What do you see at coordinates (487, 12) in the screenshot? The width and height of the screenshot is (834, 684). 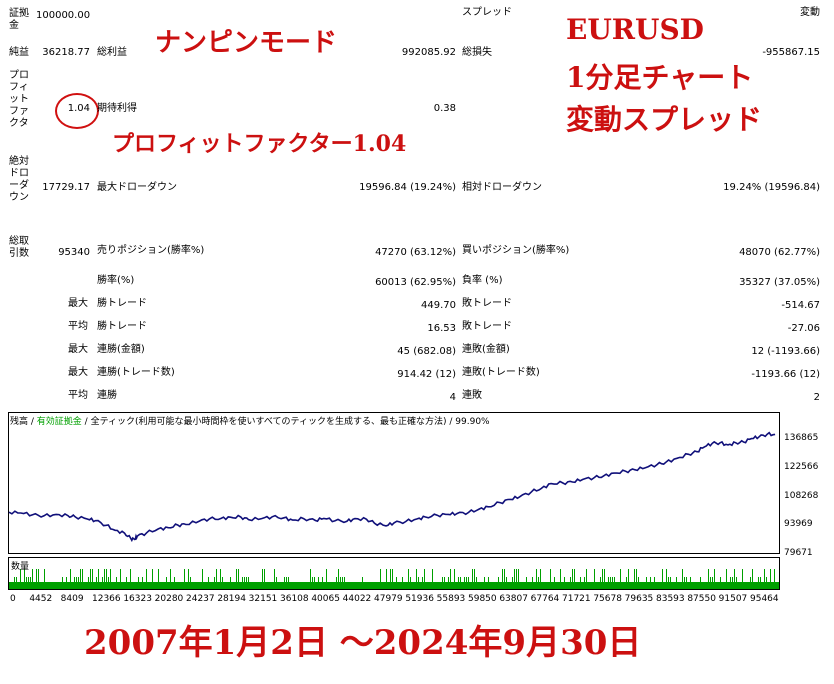 I see `spread-label: スプレッド` at bounding box center [487, 12].